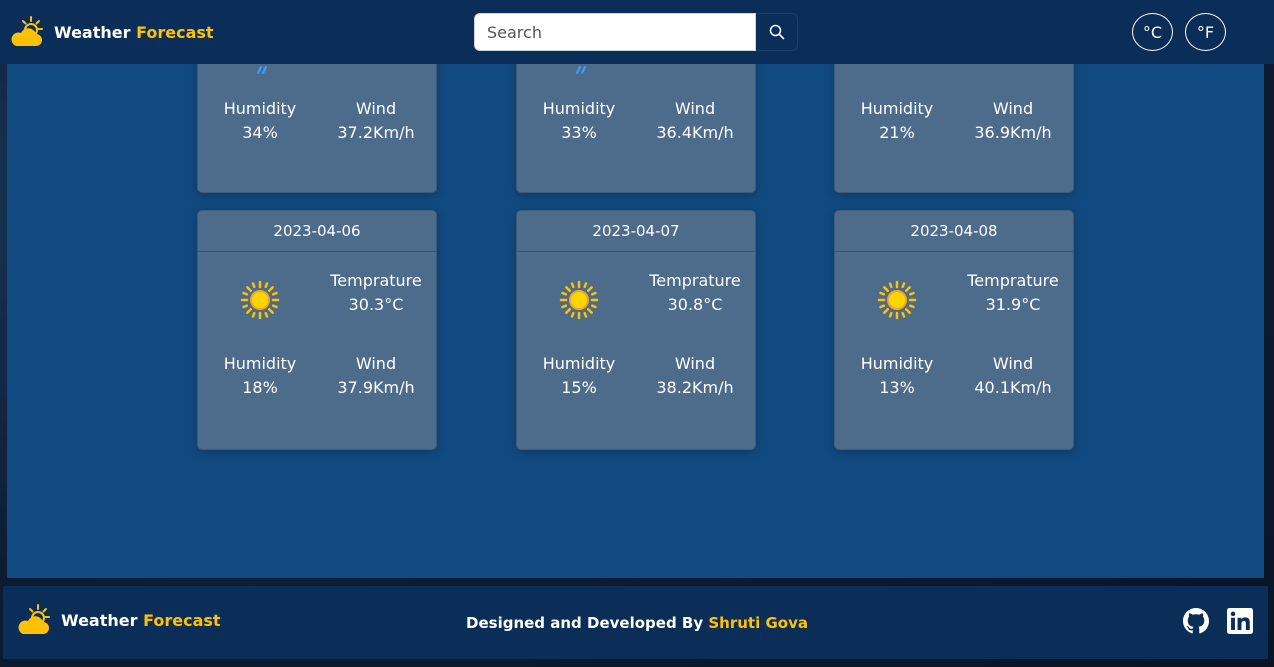  I want to click on wind-value: 36.9Km/h, so click(1013, 132).